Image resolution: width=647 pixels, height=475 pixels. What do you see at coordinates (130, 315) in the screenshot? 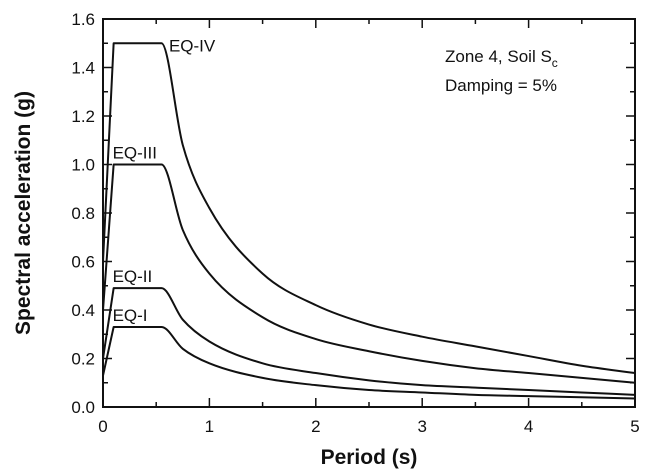
I see `series-label-eq-i: EQ-I` at bounding box center [130, 315].